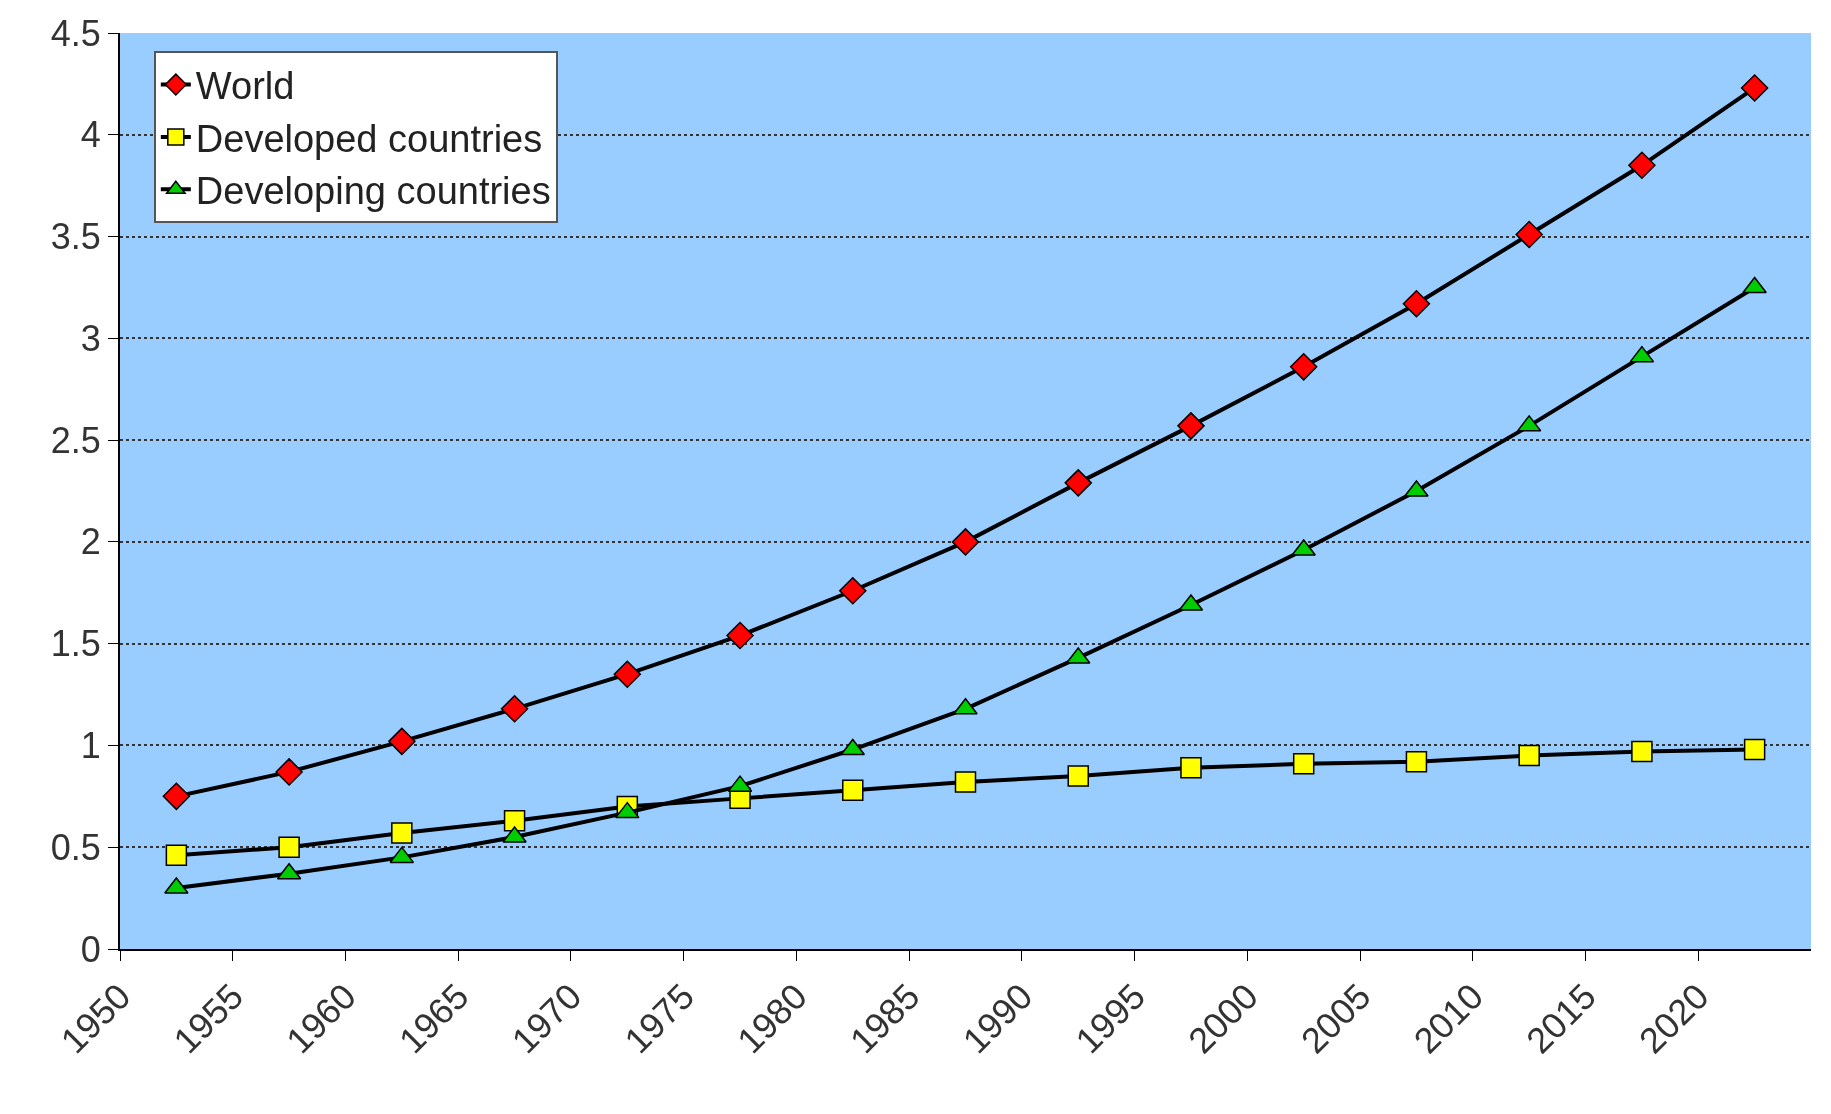  I want to click on legend-label: World, so click(245, 86).